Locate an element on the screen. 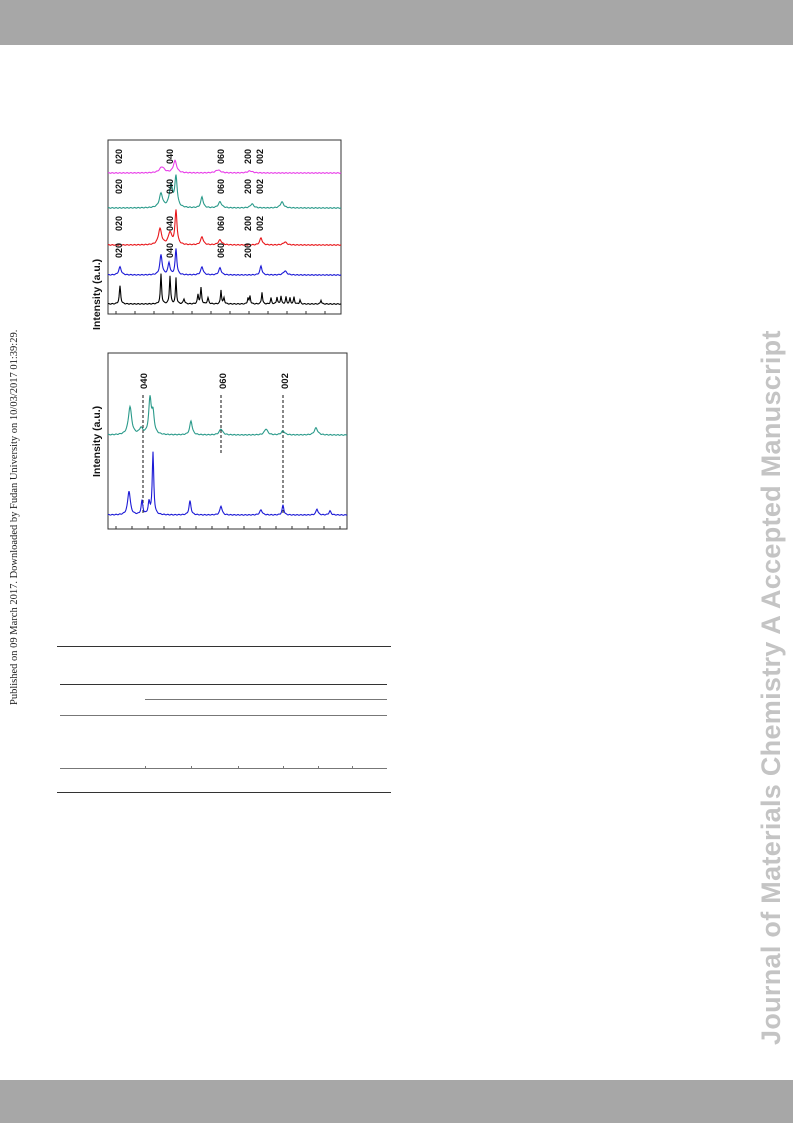 This screenshot has height=1123, width=793. table-top-rule is located at coordinates (224, 646).